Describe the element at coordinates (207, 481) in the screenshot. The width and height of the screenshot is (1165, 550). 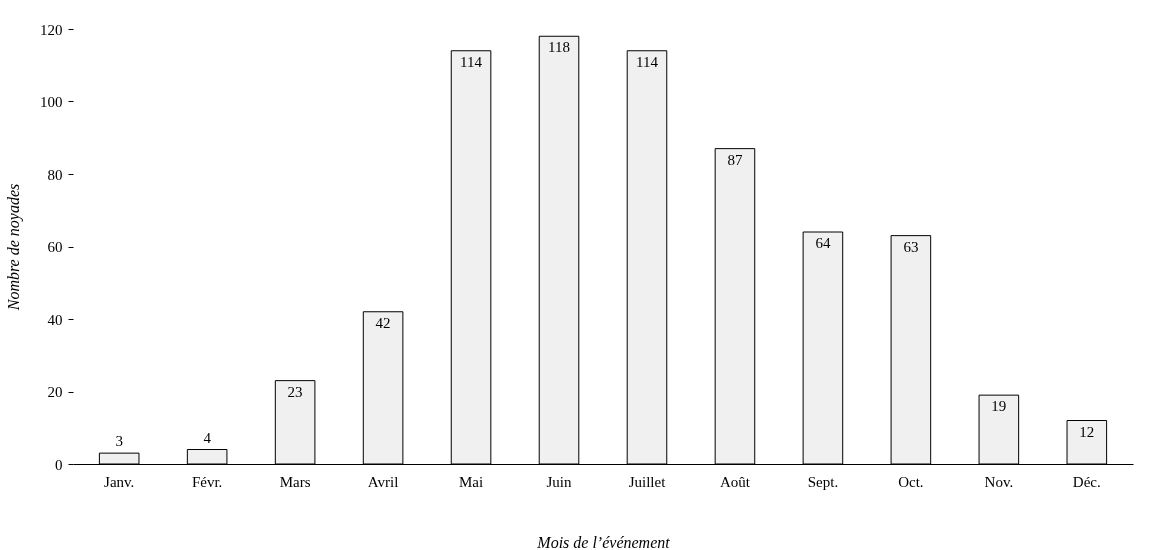
I see `x-tick-label: Févr.` at that location.